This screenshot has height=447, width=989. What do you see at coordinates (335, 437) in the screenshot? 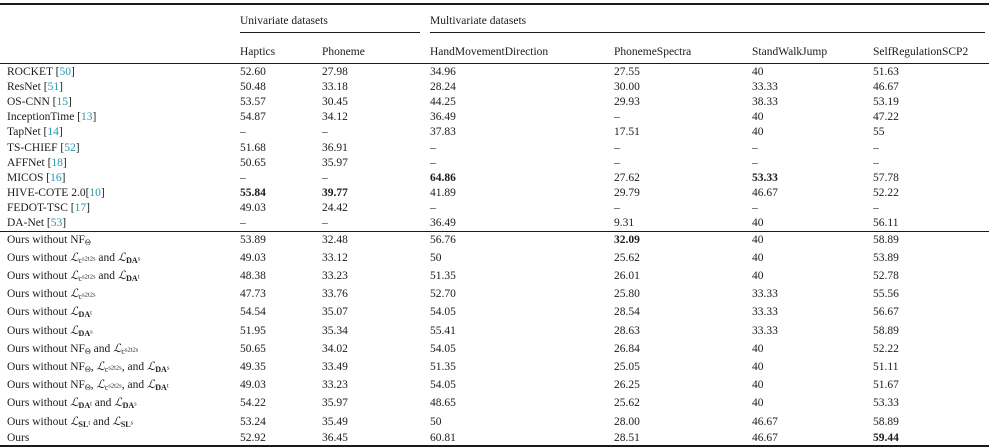
I see `value-cell: 36.45` at bounding box center [335, 437].